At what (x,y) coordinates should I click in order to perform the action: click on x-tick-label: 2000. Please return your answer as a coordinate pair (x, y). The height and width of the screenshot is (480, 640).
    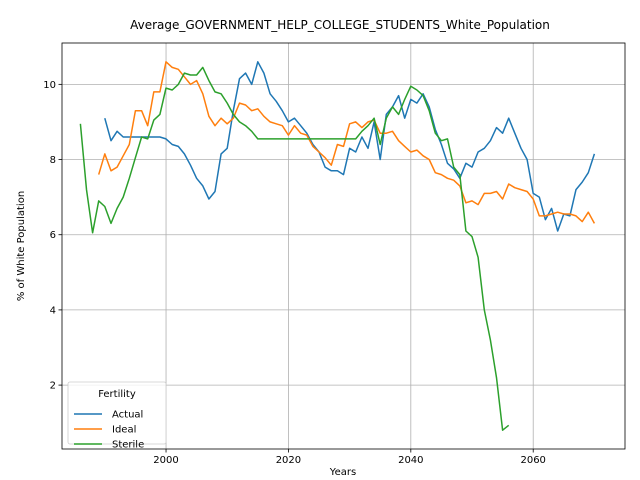
    Looking at the image, I should click on (165, 460).